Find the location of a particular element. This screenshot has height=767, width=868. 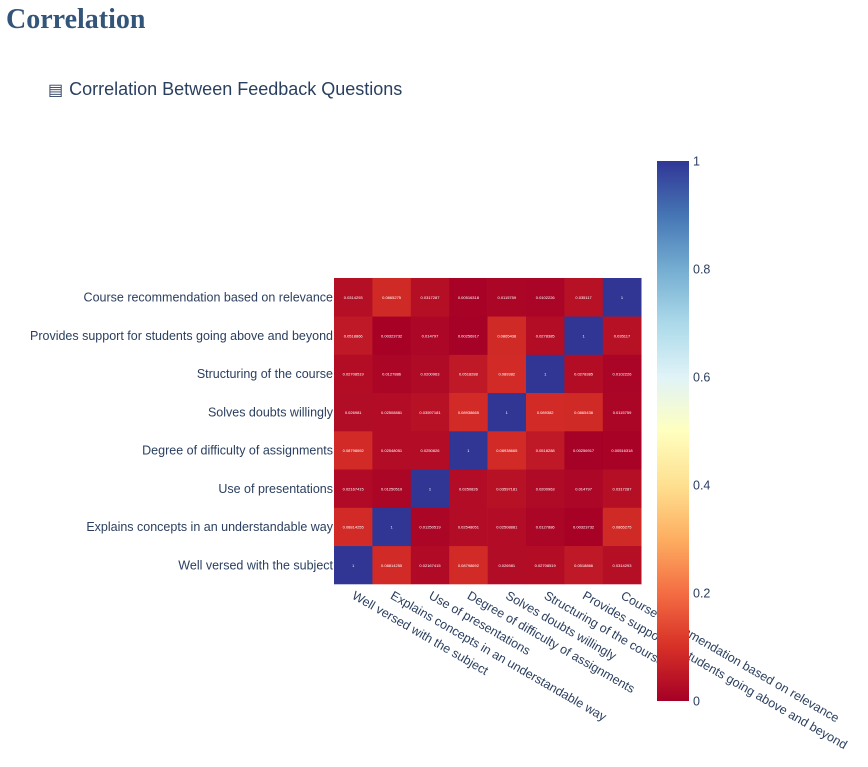

cell-value-label: 0.0127886 is located at coordinates (392, 374).